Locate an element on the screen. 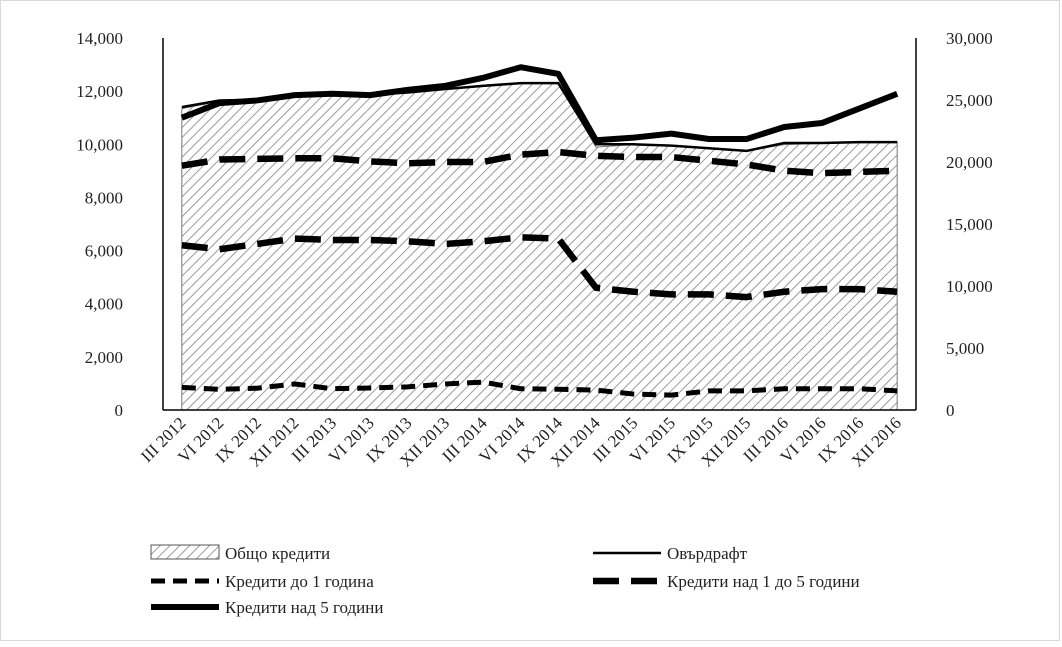 Image resolution: width=1062 pixels, height=647 pixels. legend-label: Овърдрафт is located at coordinates (707, 553).